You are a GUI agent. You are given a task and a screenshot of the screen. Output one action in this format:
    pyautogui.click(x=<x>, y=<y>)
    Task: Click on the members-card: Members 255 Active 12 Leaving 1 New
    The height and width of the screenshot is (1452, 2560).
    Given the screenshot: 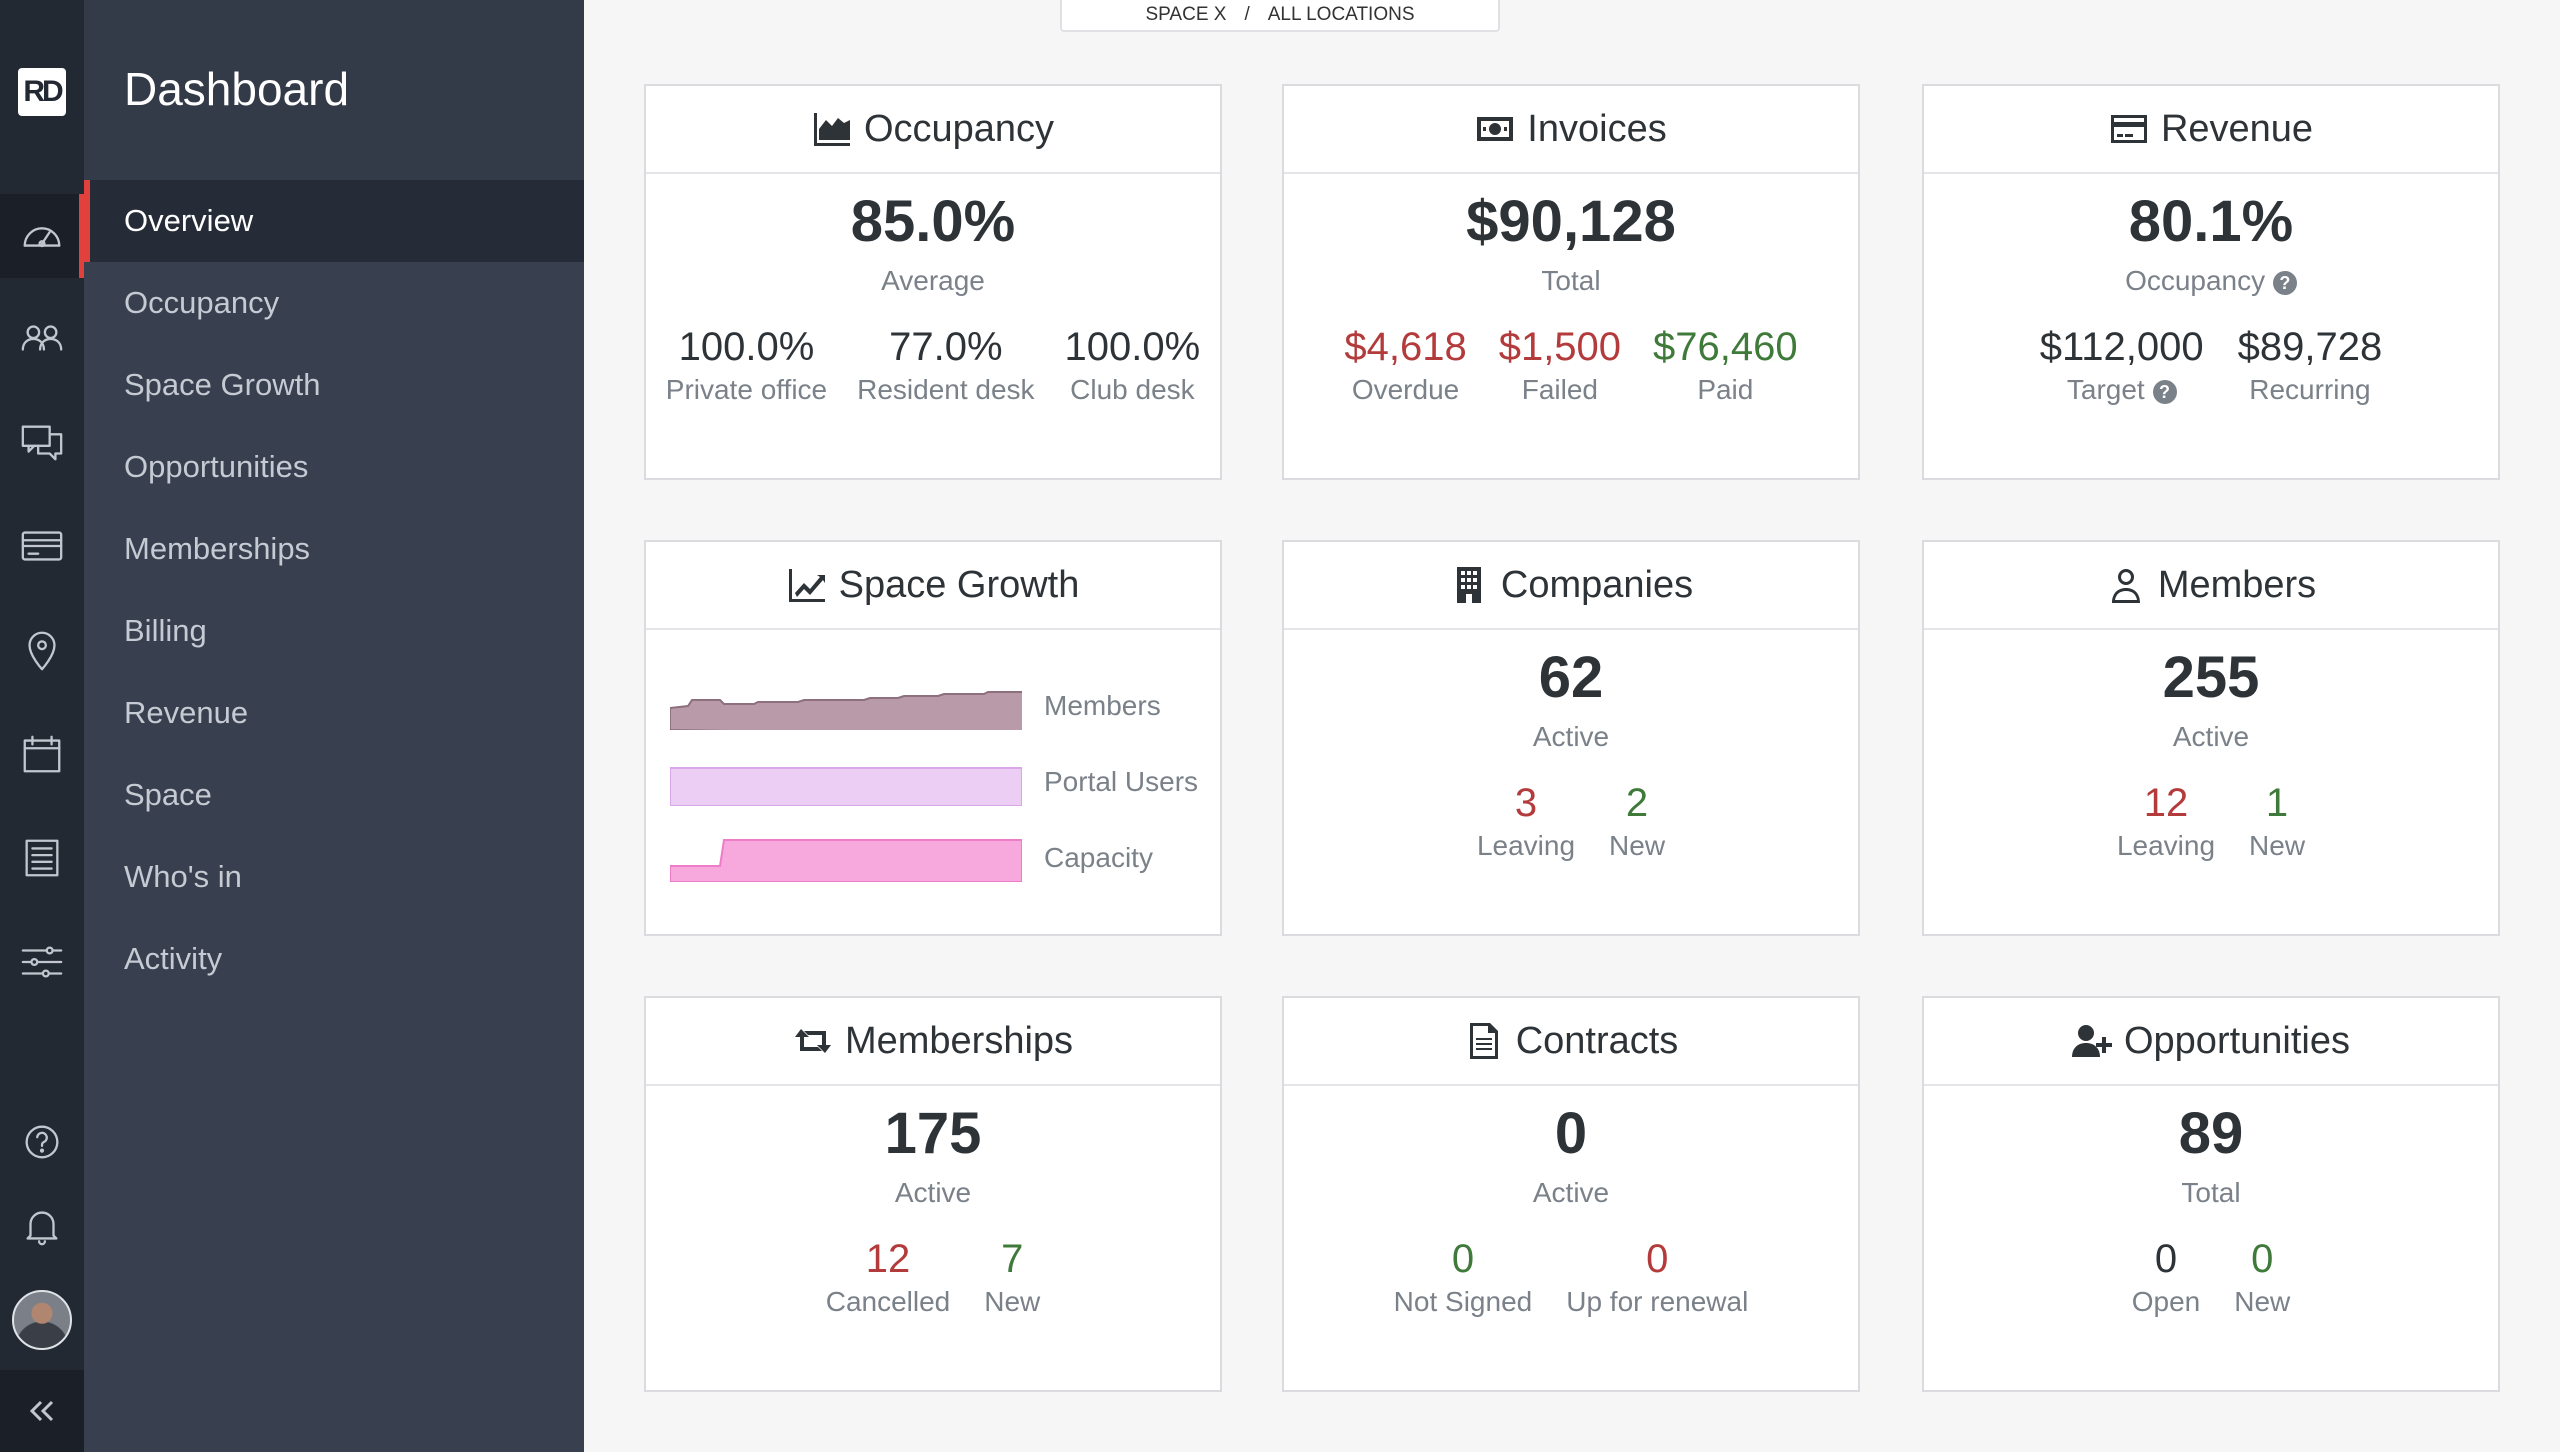 What is the action you would take?
    pyautogui.click(x=2211, y=738)
    